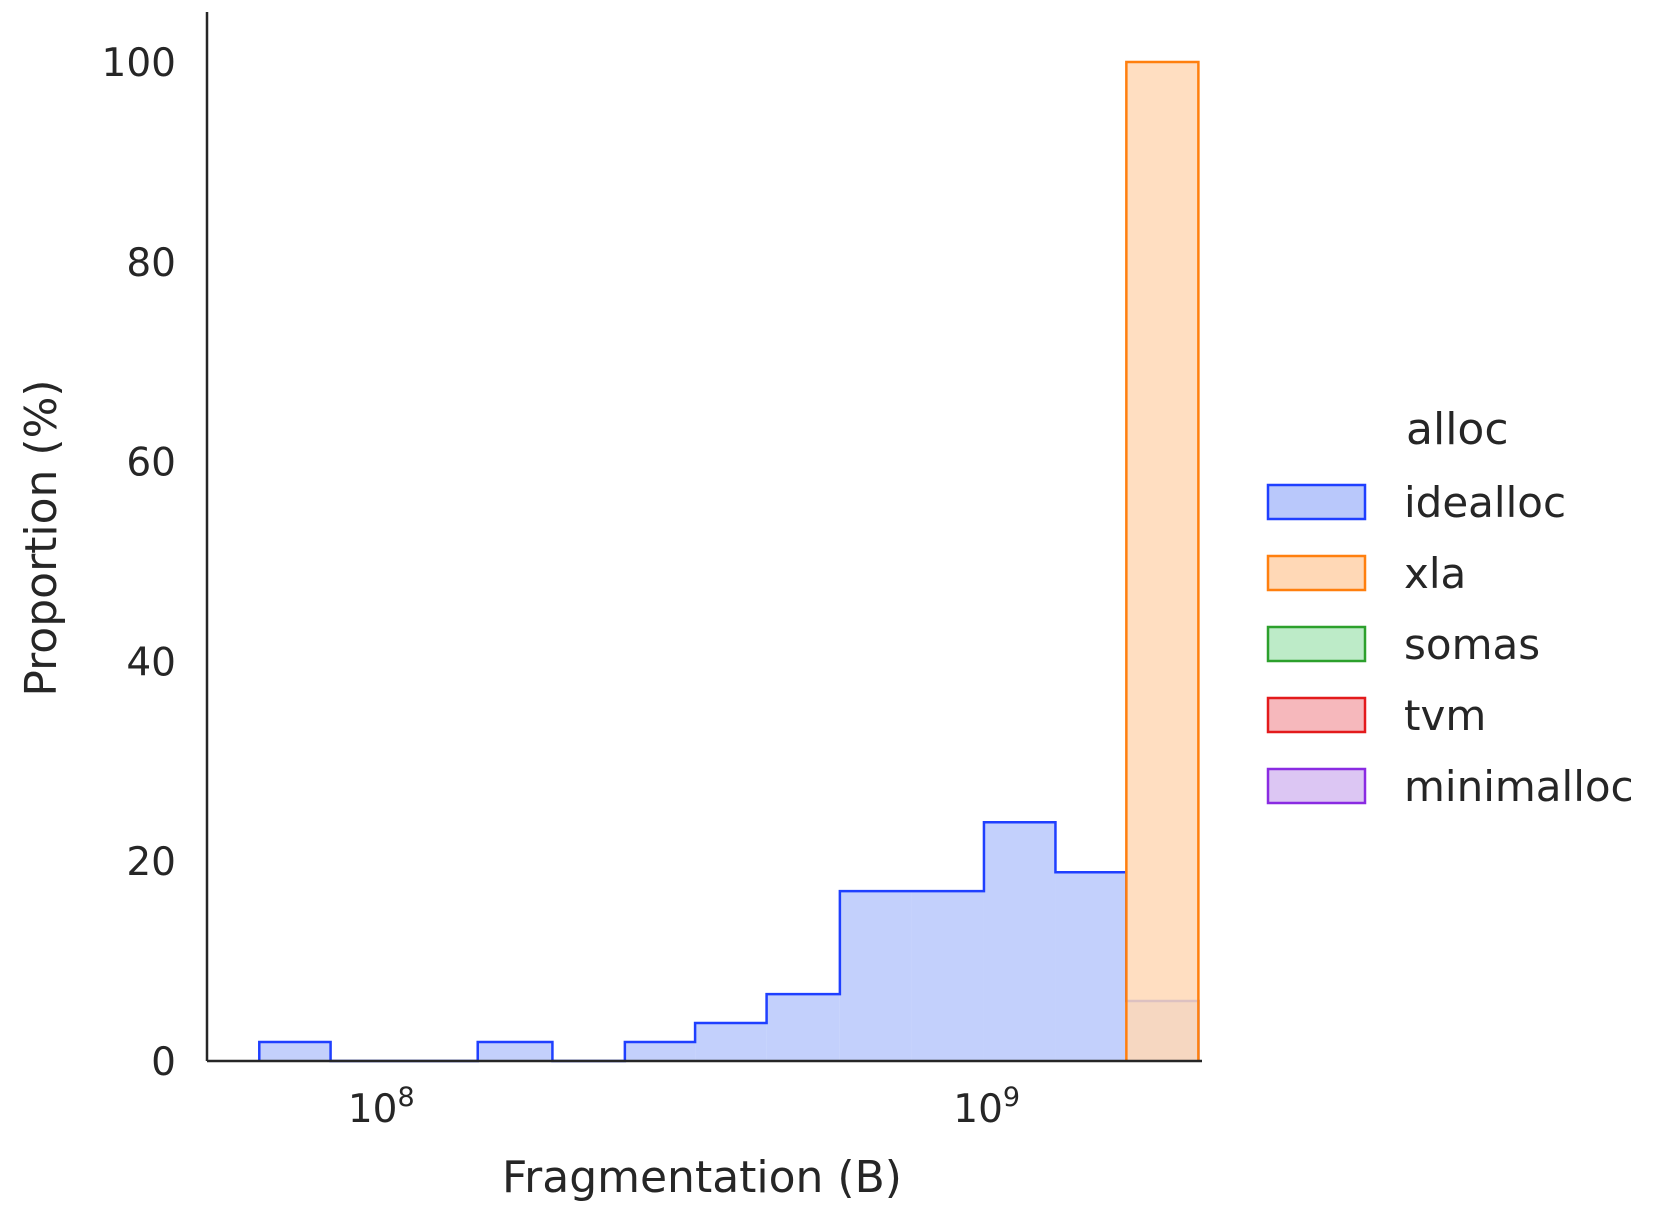 The image size is (1661, 1205). I want to click on legend-entry-minimalloc: minimalloc, so click(1450, 786).